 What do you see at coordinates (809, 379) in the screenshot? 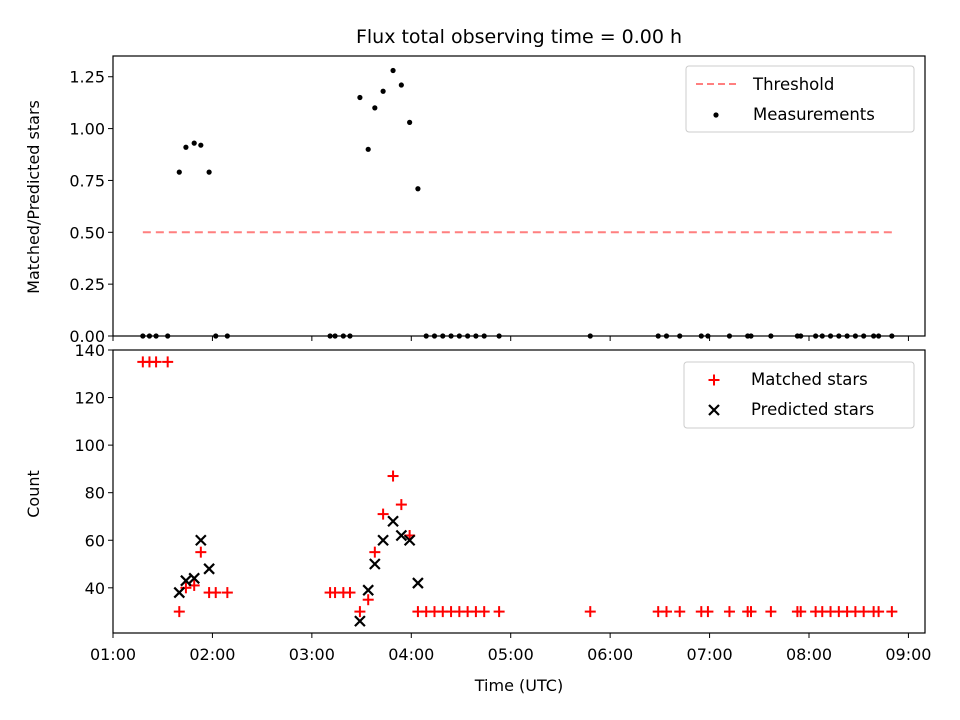
I see `matched-stars-legend-label: Matched stars` at bounding box center [809, 379].